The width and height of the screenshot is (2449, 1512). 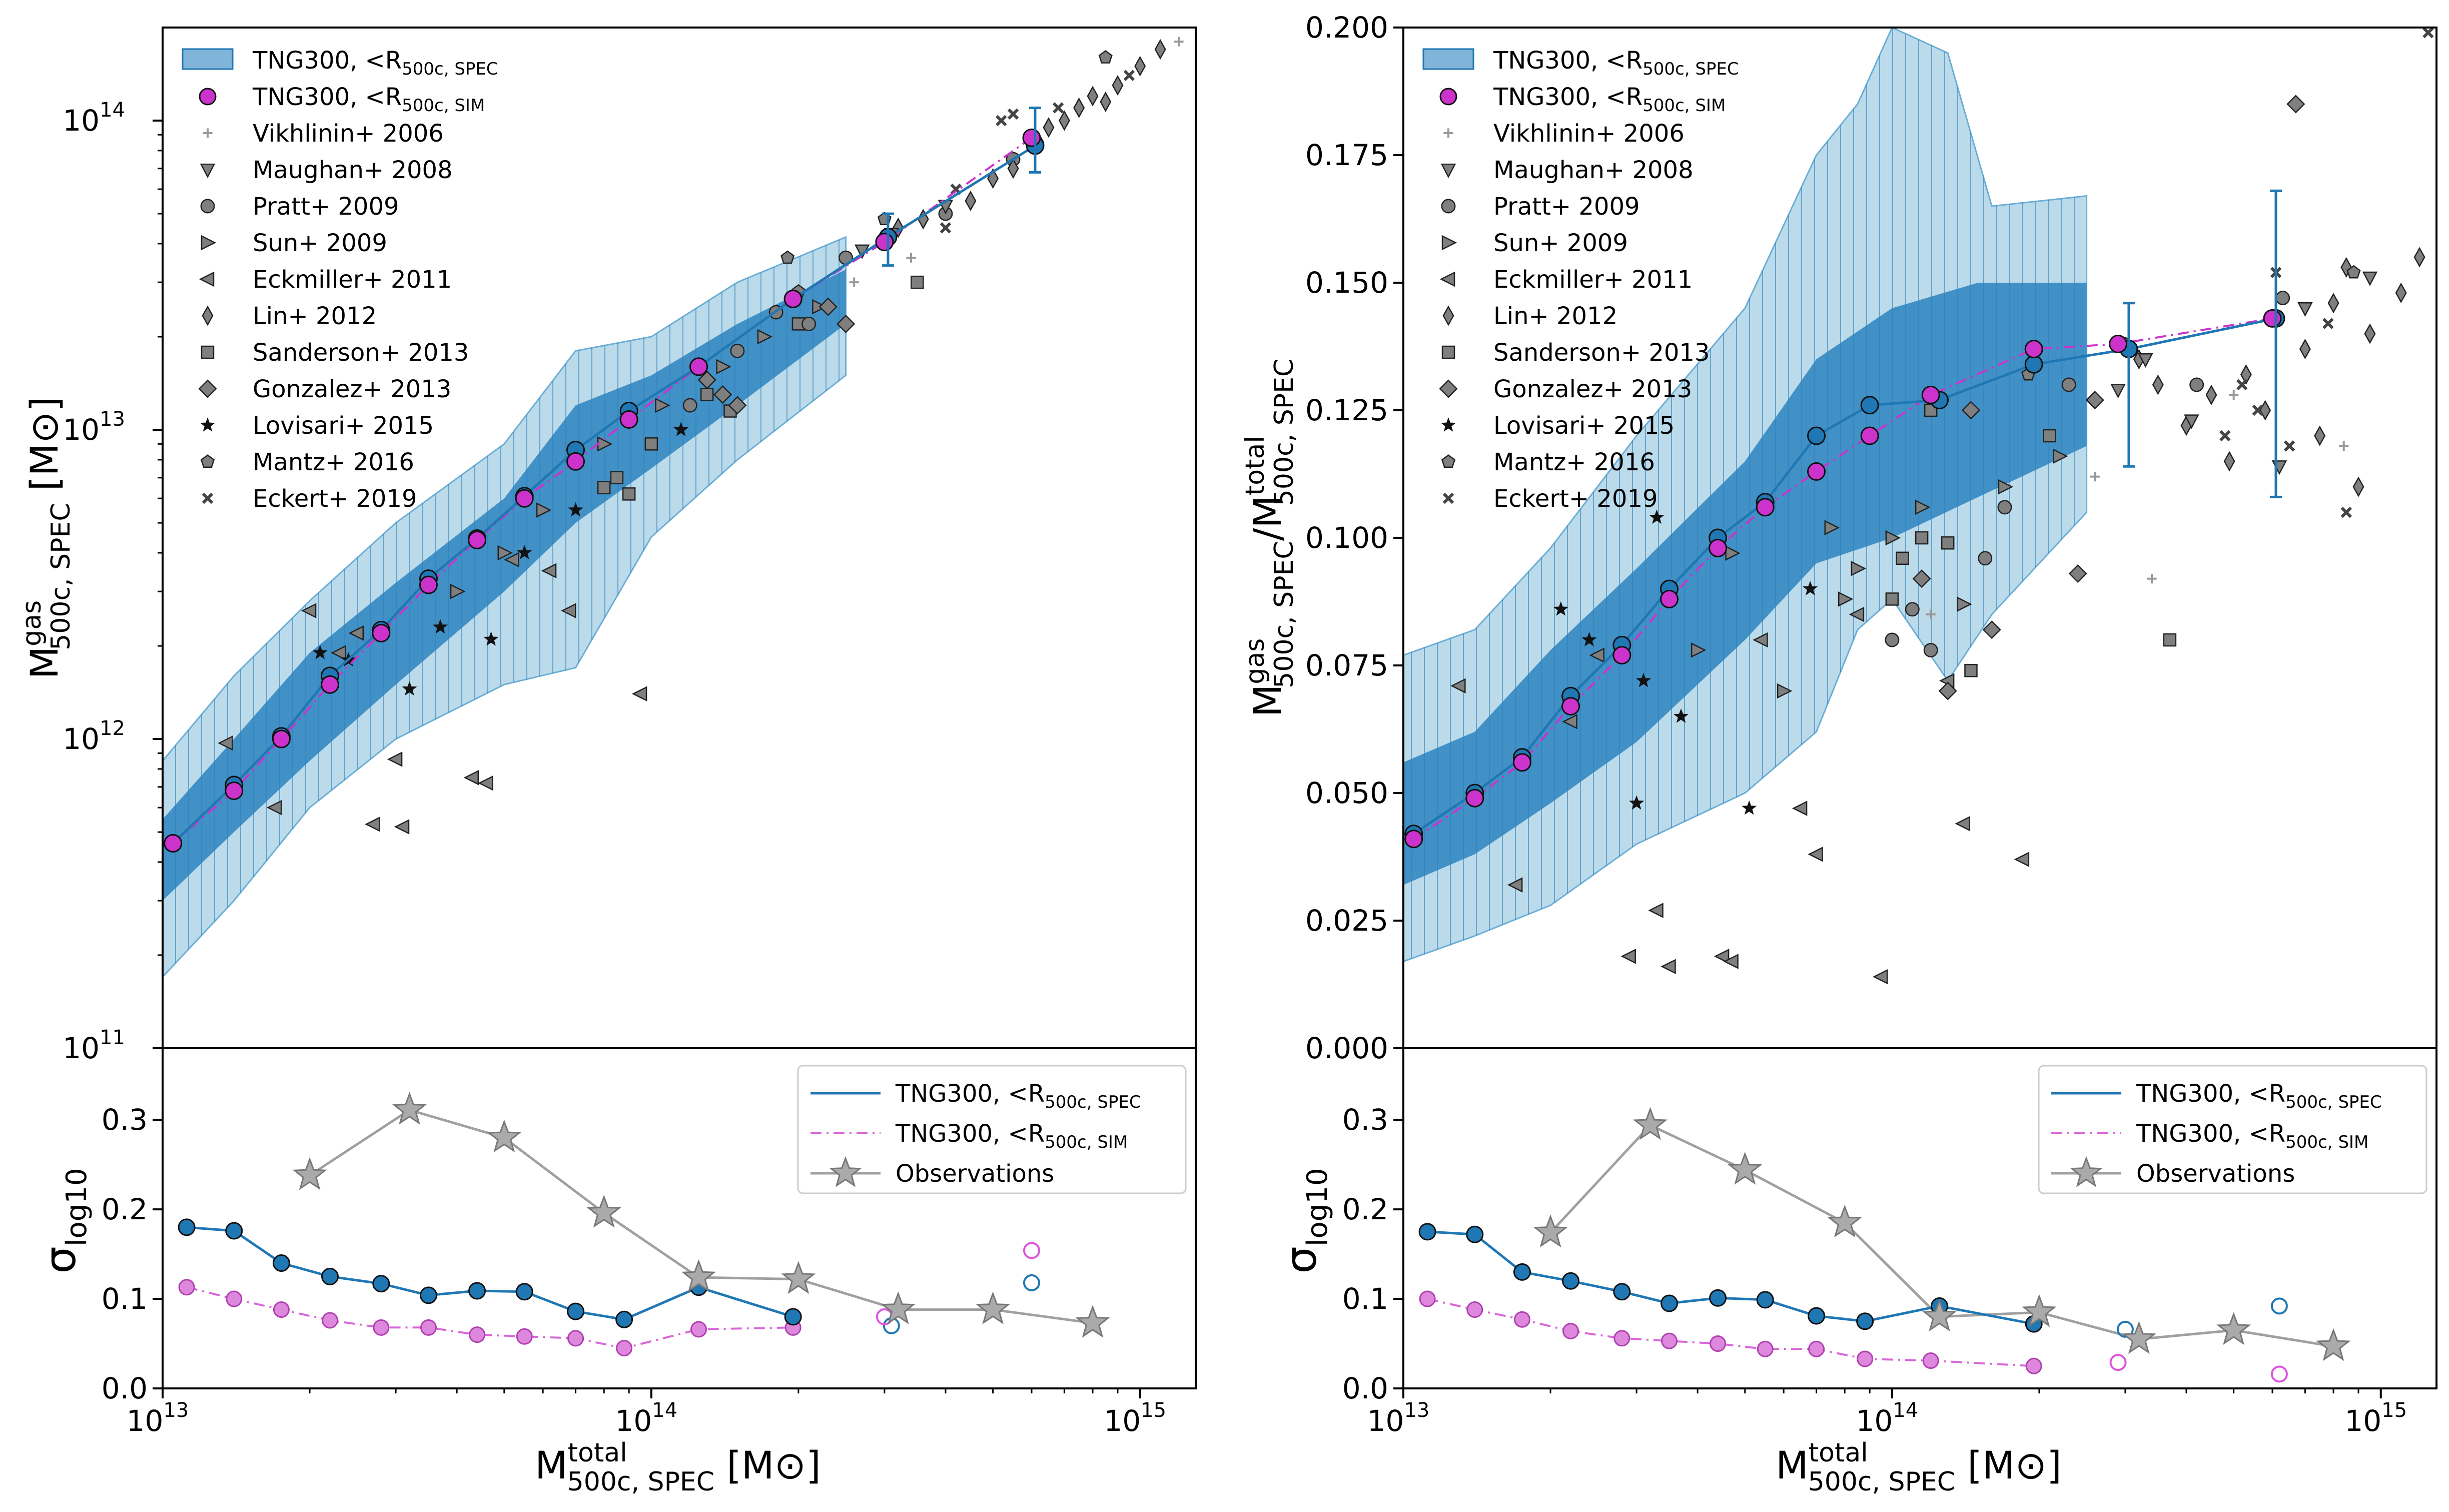 What do you see at coordinates (2242, 385) in the screenshot?
I see `rt-obs-point-74-stroke-b` at bounding box center [2242, 385].